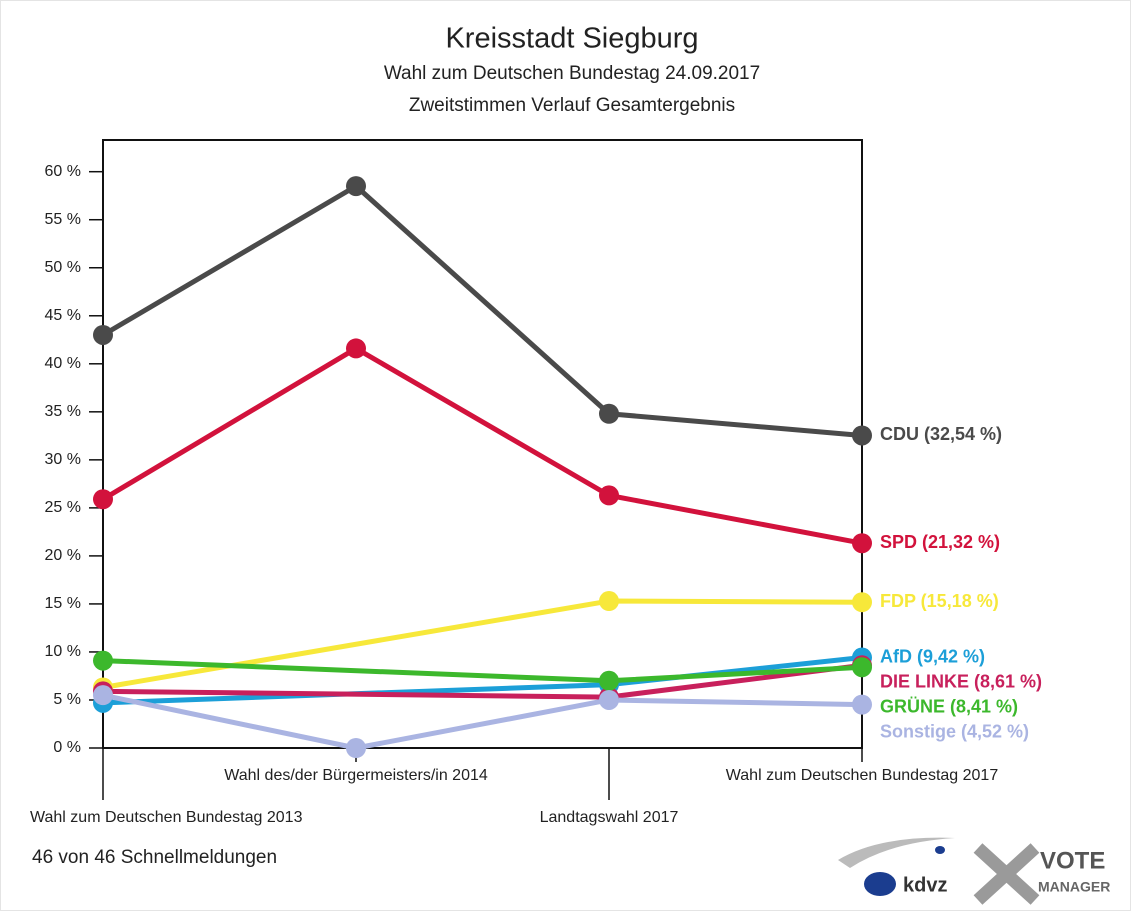  Describe the element at coordinates (63, 507) in the screenshot. I see `y-tick-label: 25 %` at that location.